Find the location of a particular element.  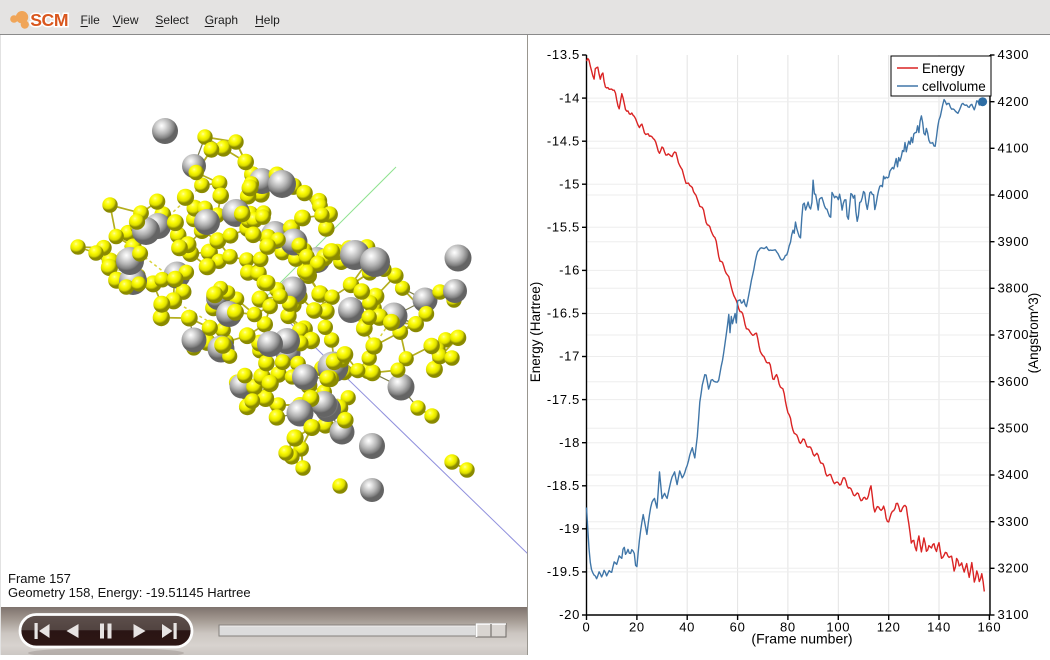

svg-text: 3100 is located at coordinates (1014, 614).